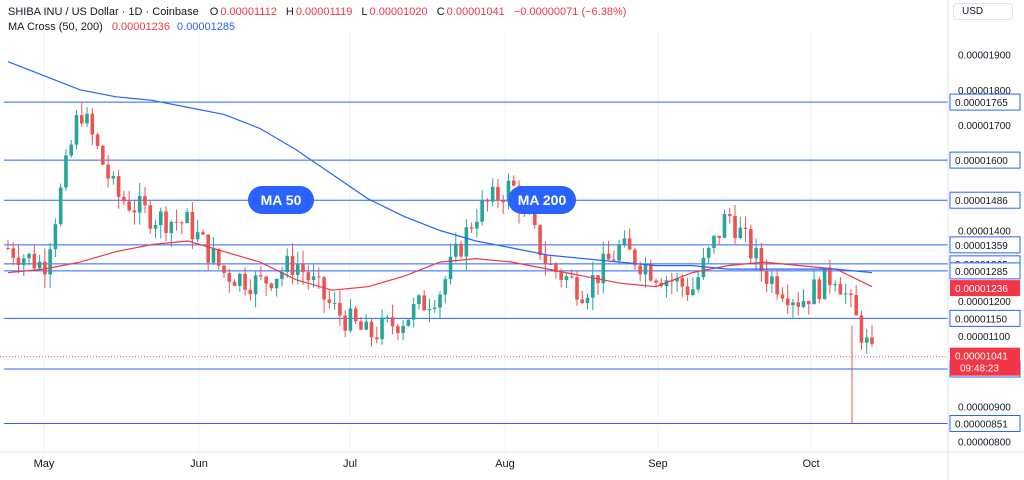 The image size is (1024, 480). Describe the element at coordinates (103, 12) in the screenshot. I see `symbol-title: SHIBA INU / US Dollar · 1D · Coinbase` at that location.